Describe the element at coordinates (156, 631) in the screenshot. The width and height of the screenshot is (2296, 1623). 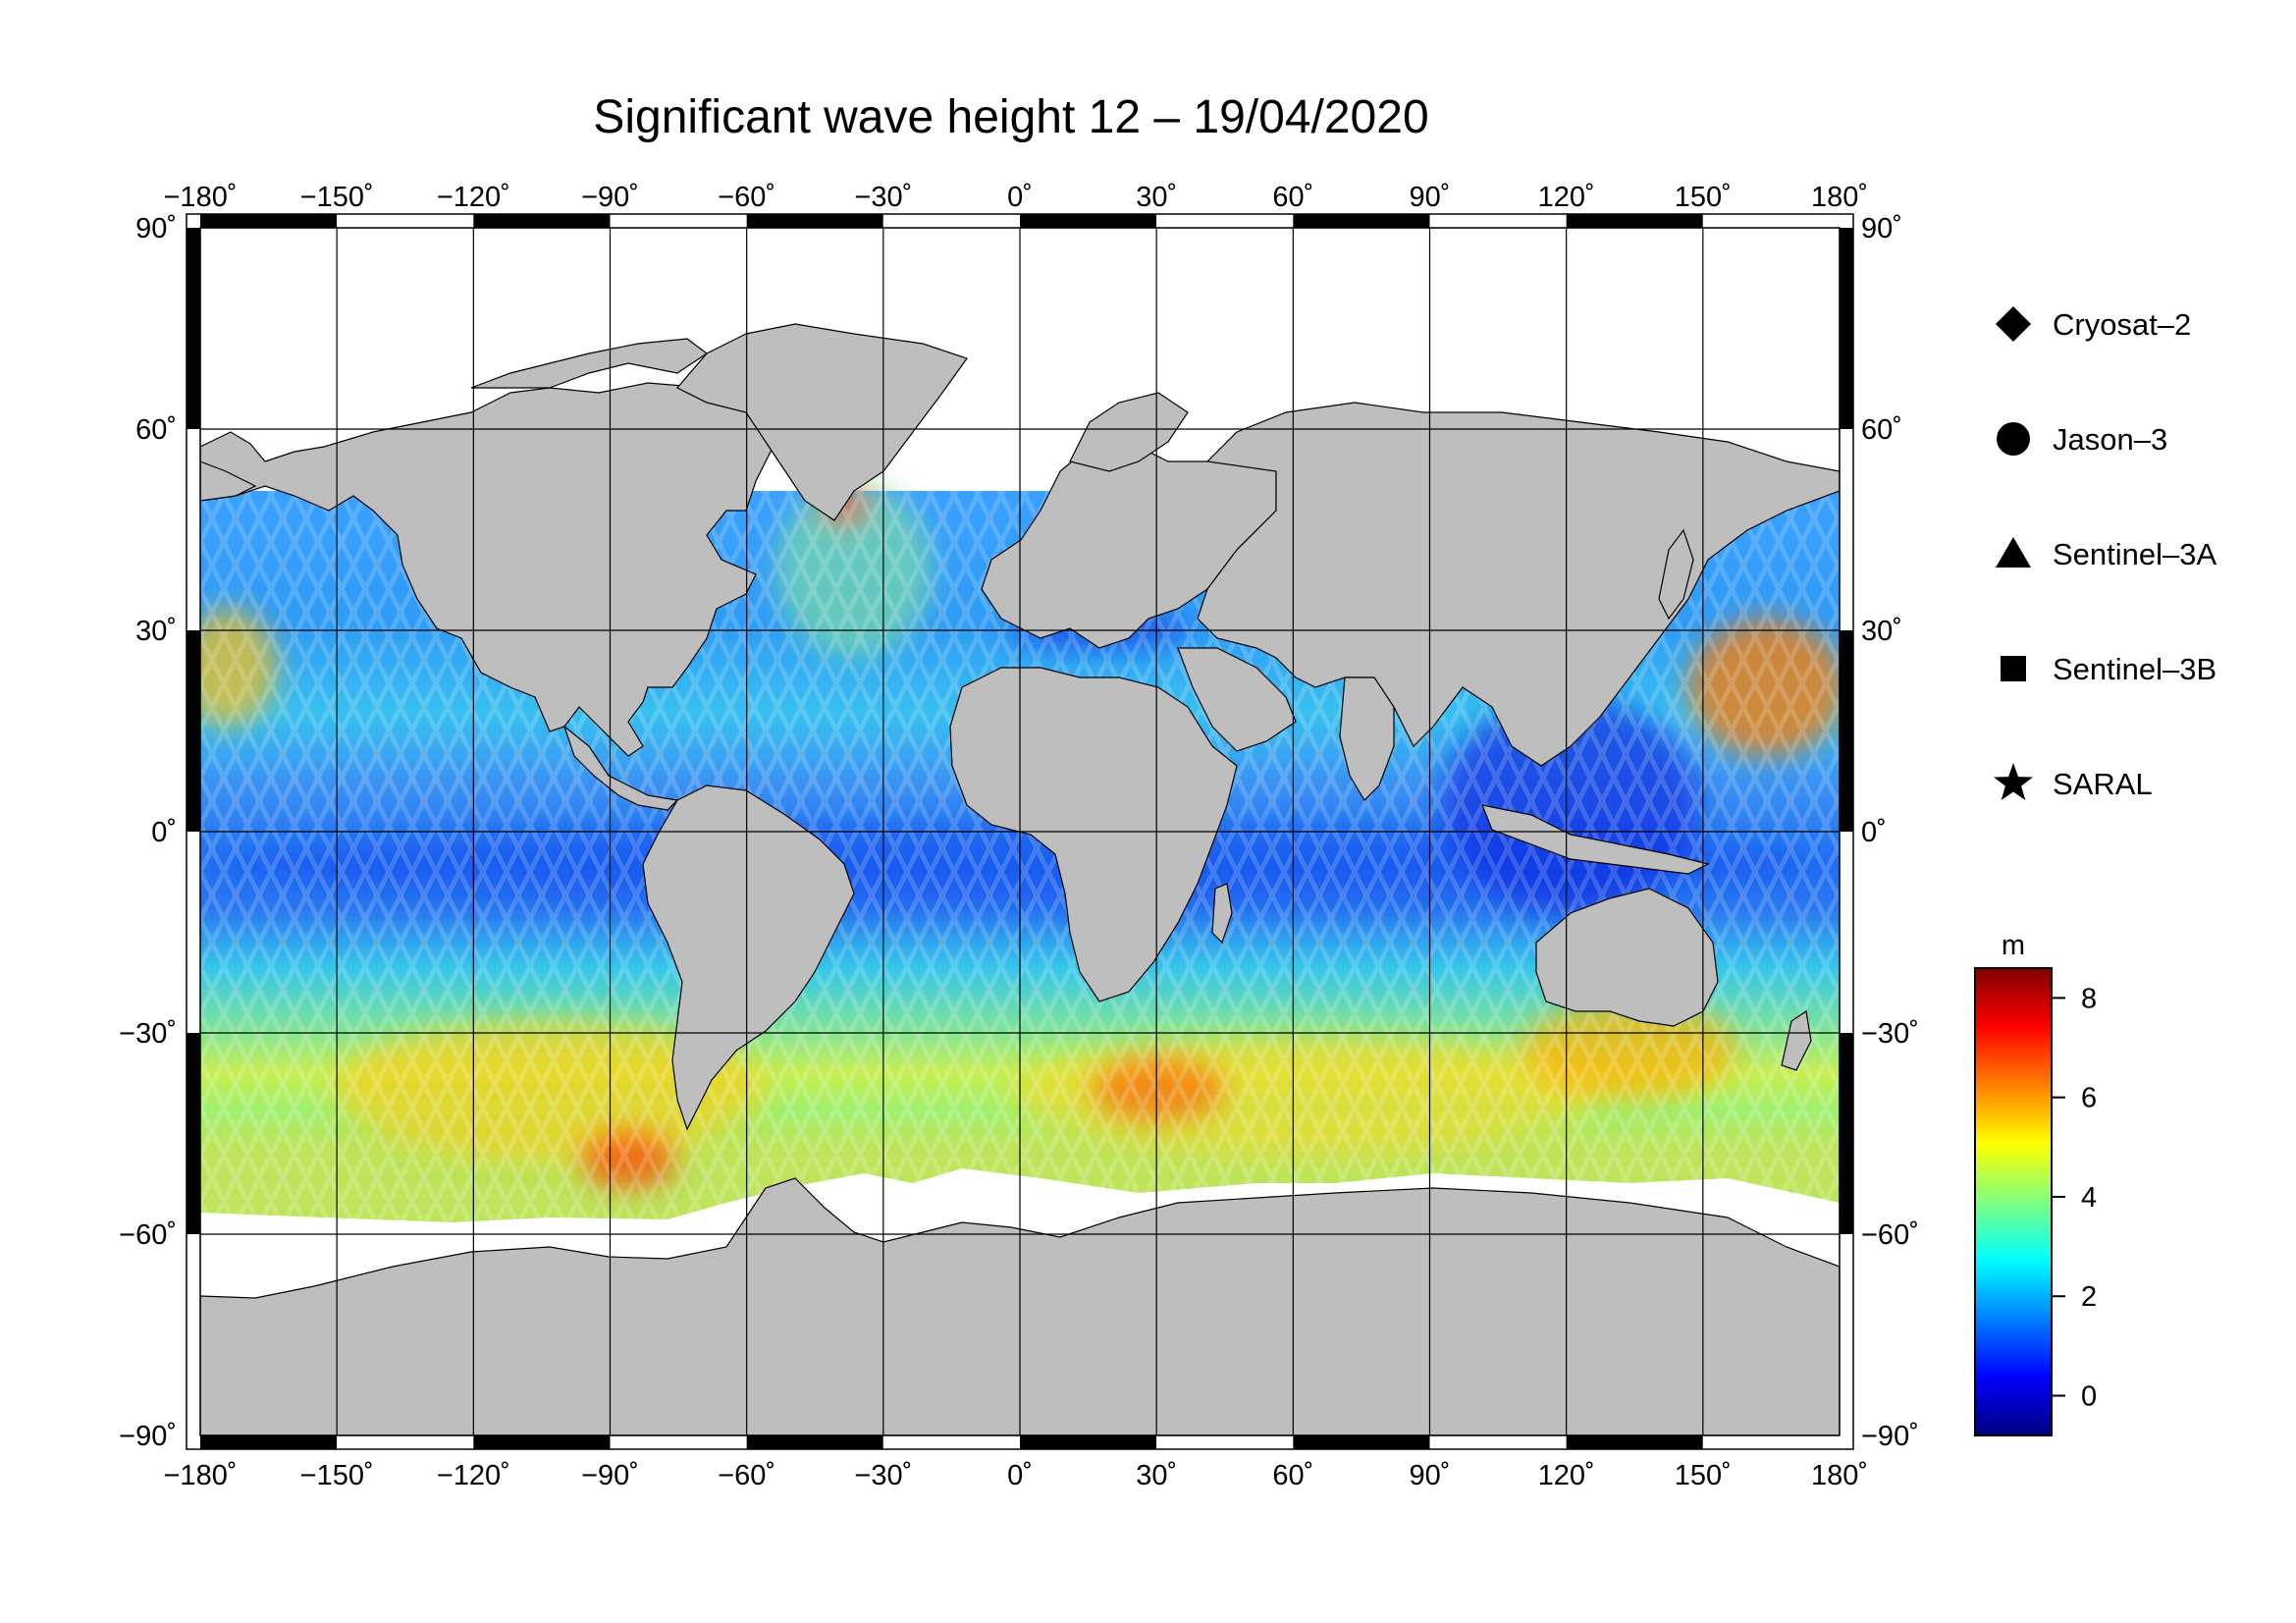
I see `lat-tick-label-left: 30˚` at that location.